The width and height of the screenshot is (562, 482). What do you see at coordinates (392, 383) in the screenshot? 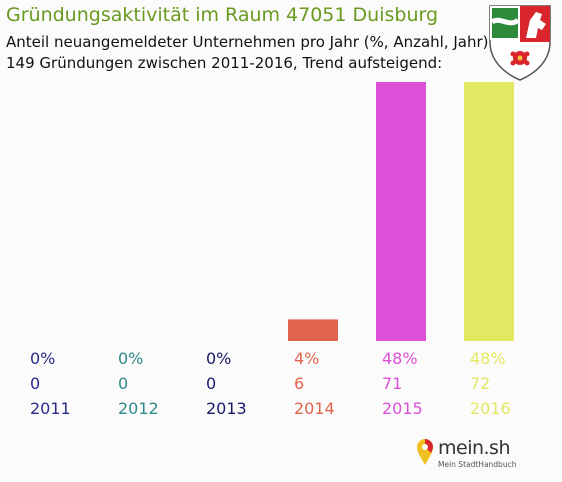
I see `count-label-2015: 71` at bounding box center [392, 383].